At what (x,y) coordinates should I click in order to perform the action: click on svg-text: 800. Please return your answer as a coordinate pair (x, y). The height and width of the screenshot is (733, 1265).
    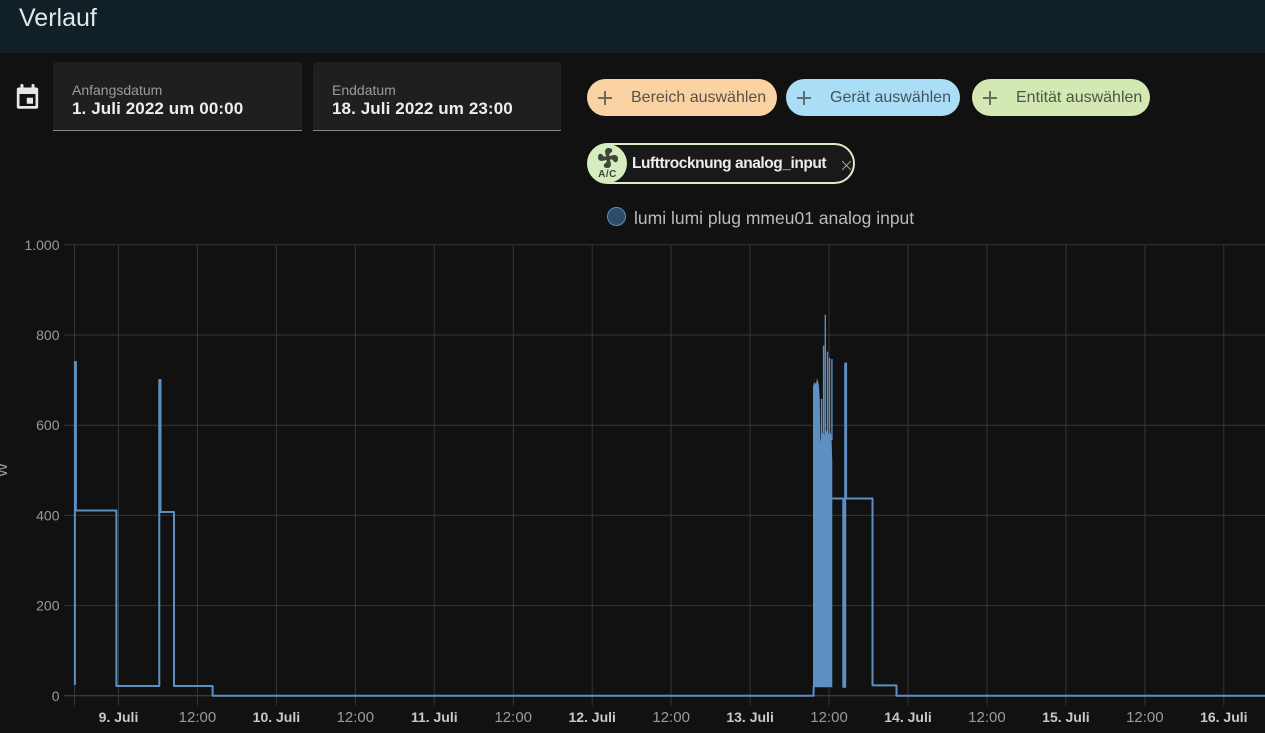
    Looking at the image, I should click on (48, 335).